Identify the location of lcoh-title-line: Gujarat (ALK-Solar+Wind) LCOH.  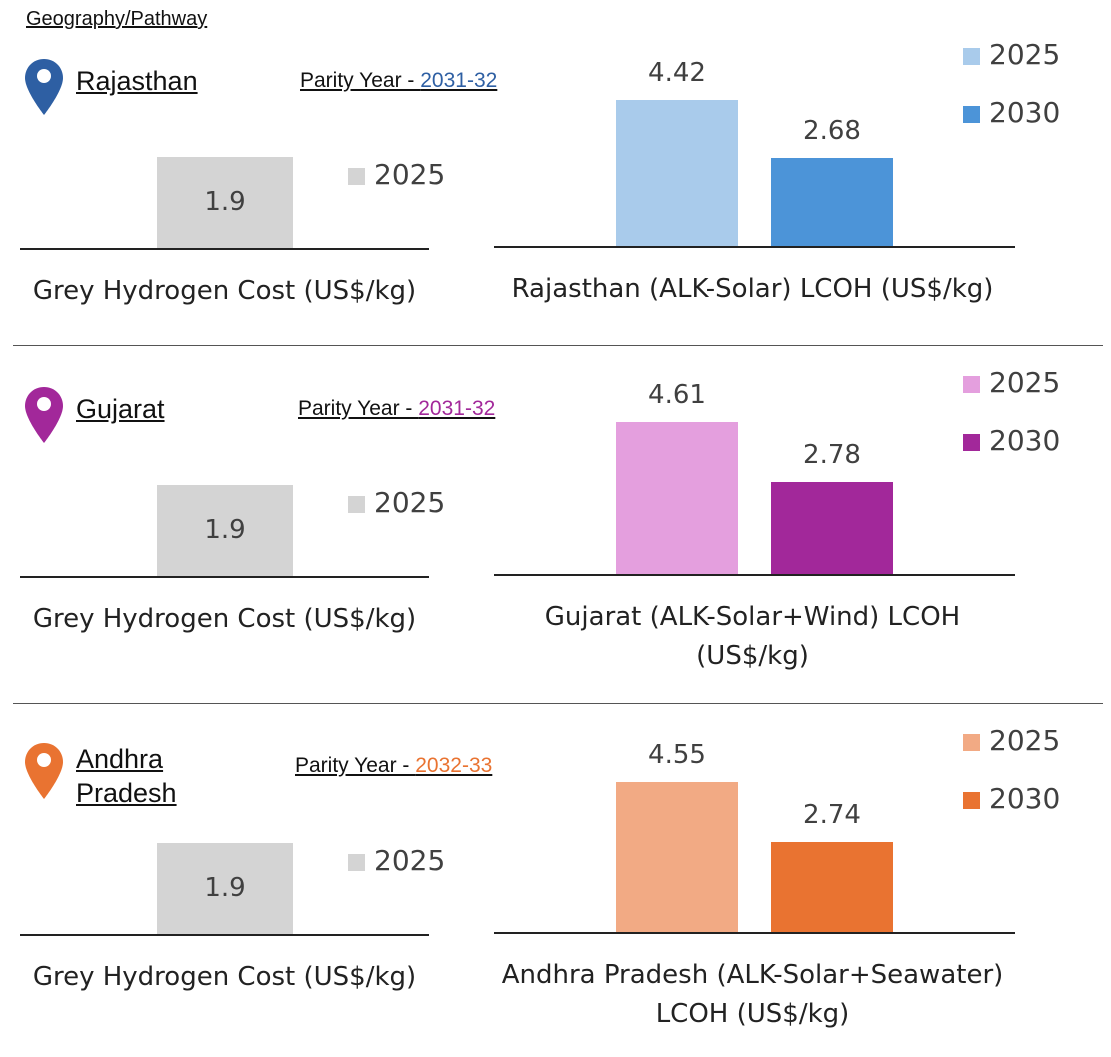
(752, 617).